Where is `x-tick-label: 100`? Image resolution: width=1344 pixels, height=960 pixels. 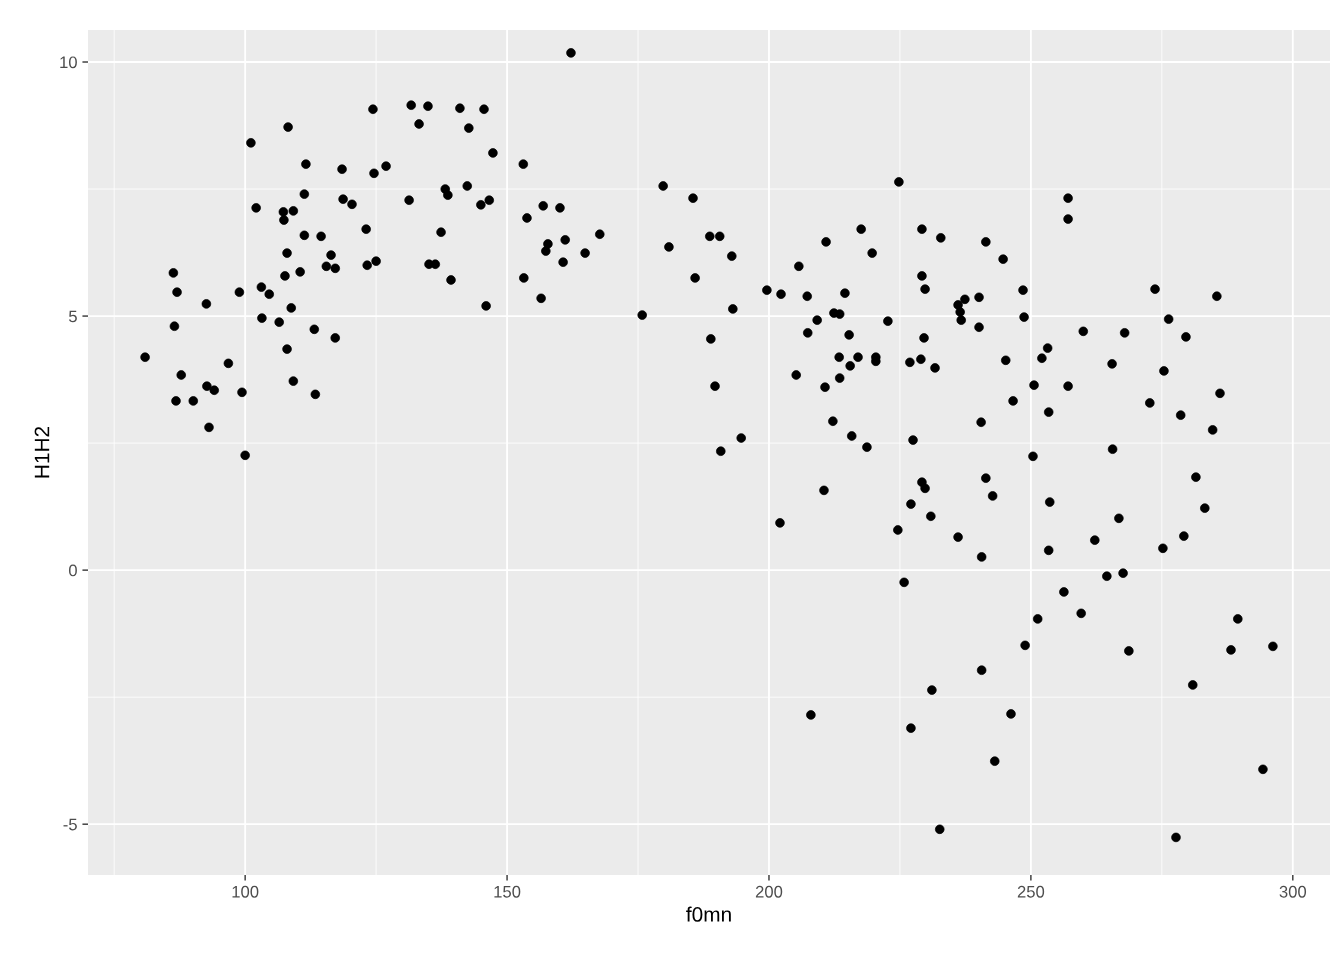
x-tick-label: 100 is located at coordinates (245, 891).